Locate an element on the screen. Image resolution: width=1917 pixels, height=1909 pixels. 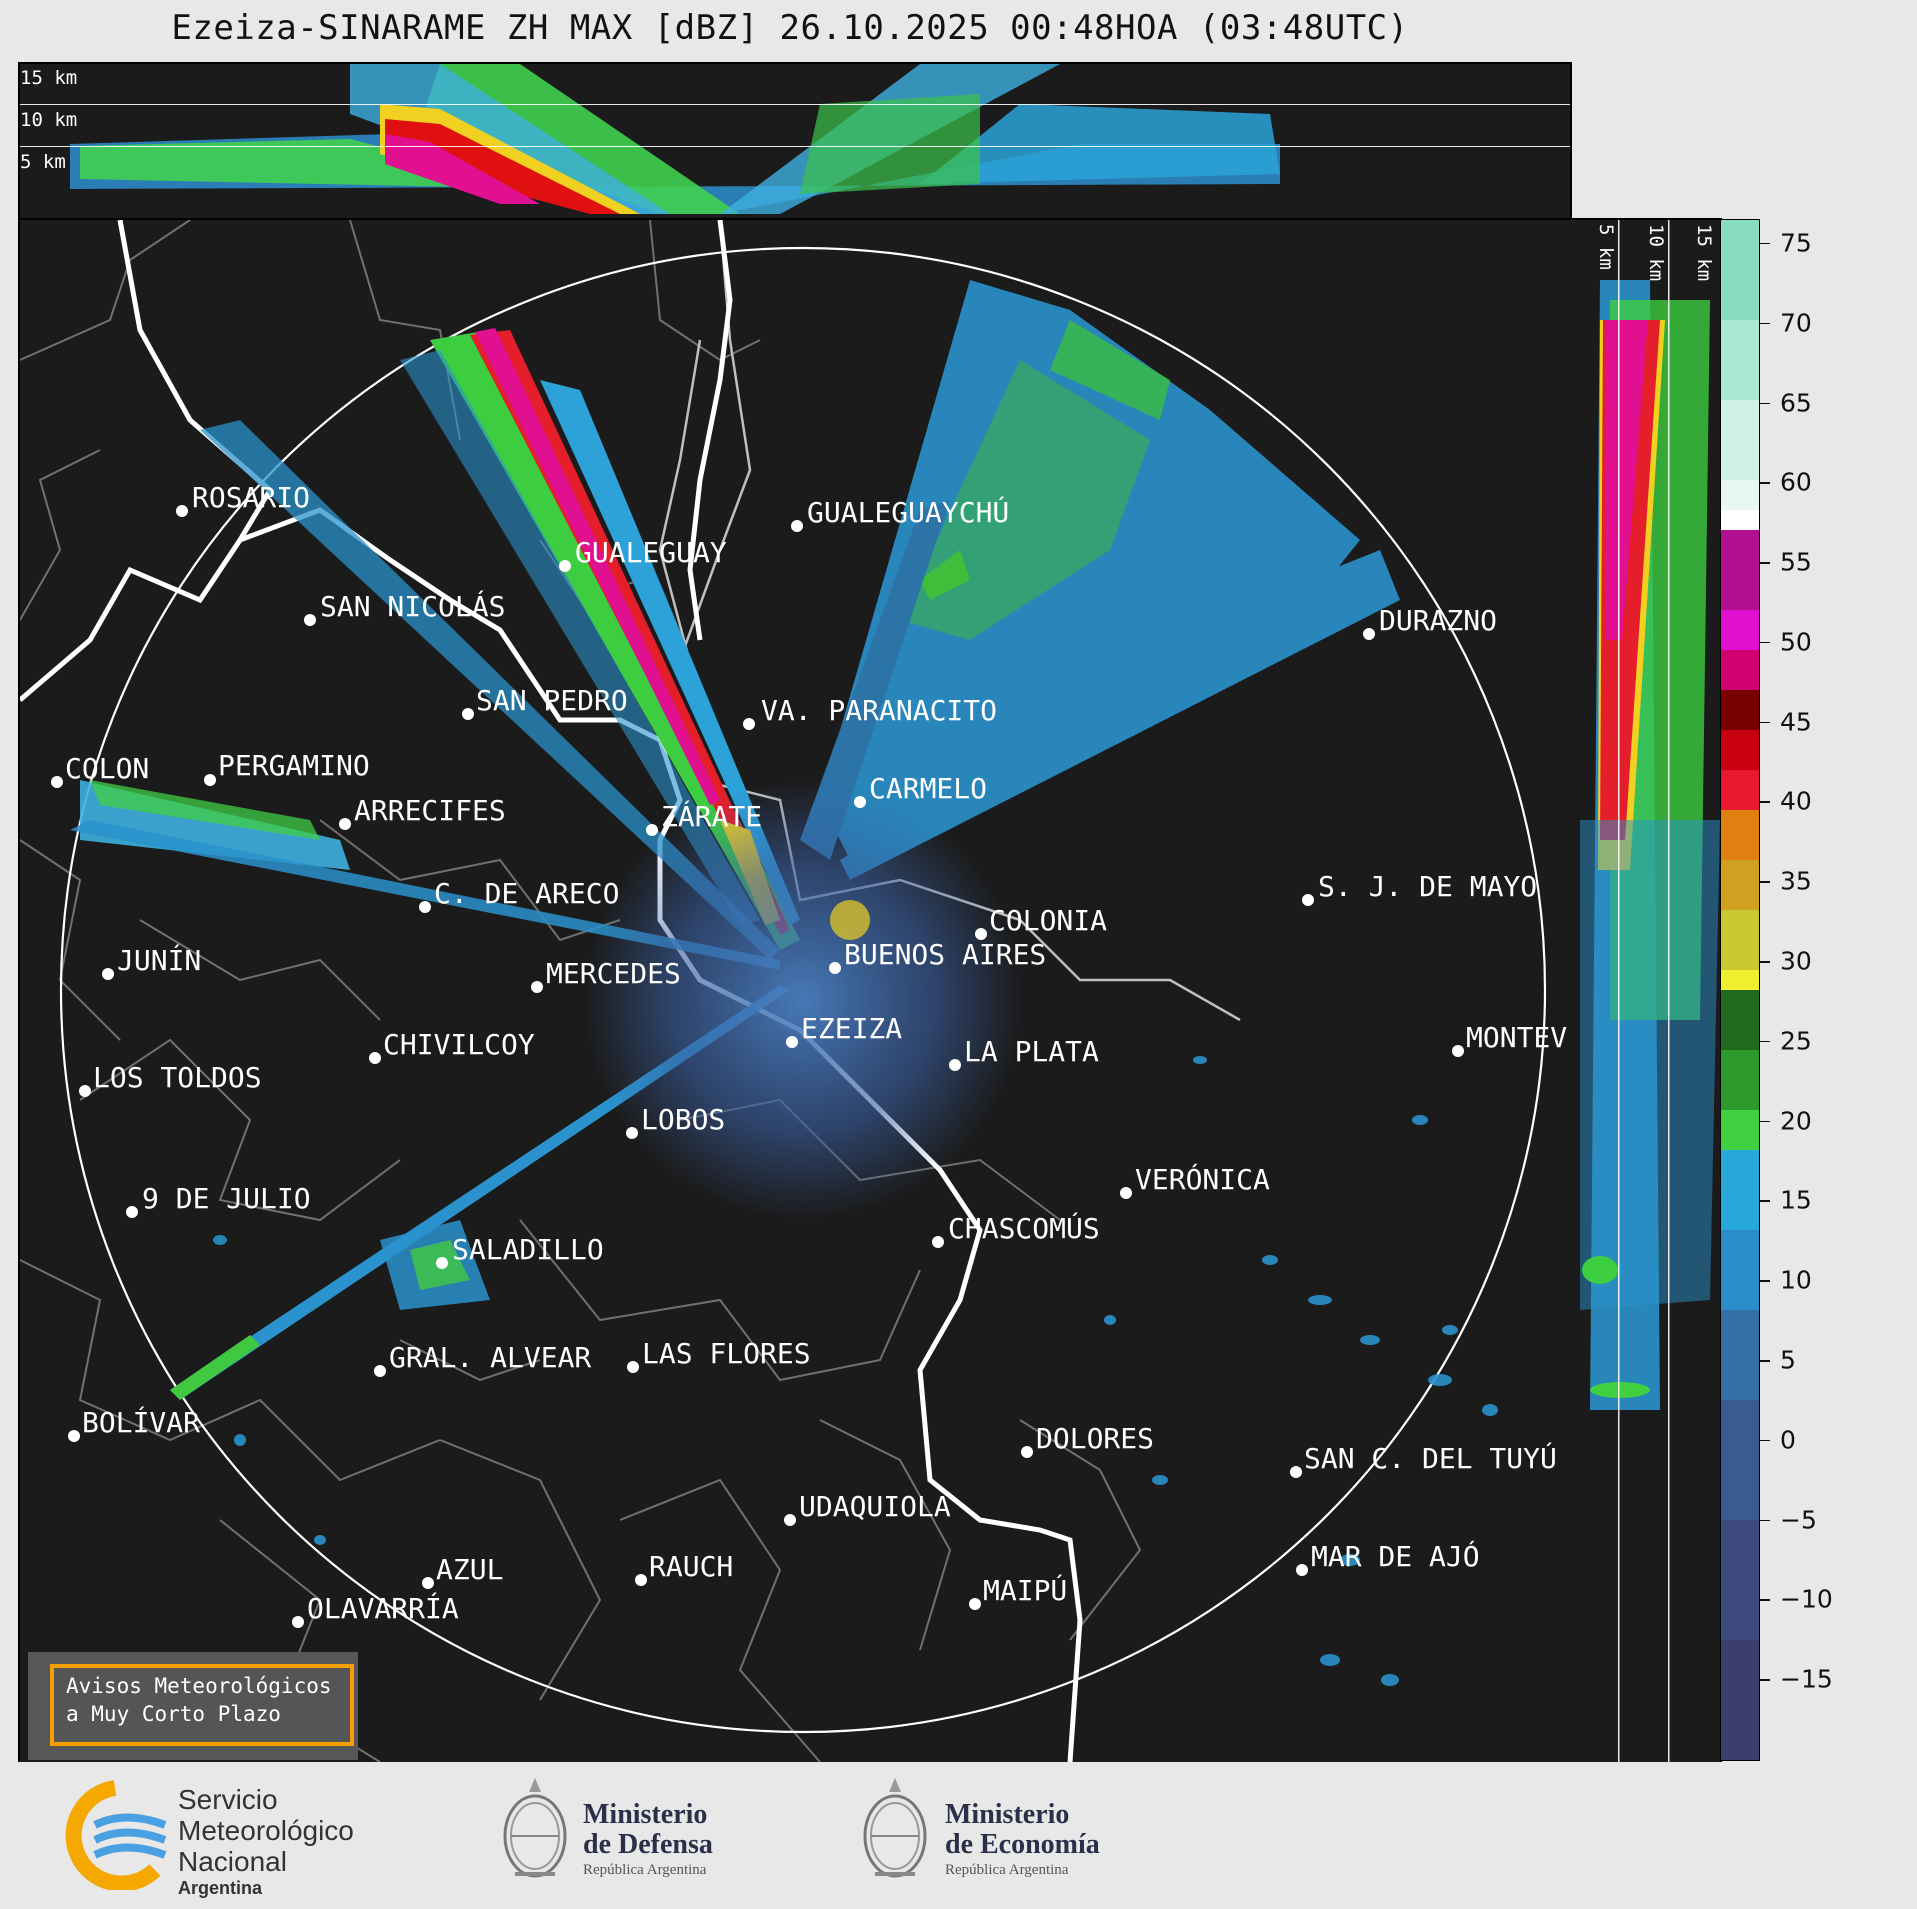
city-label: DURAZNO is located at coordinates (1438, 620).